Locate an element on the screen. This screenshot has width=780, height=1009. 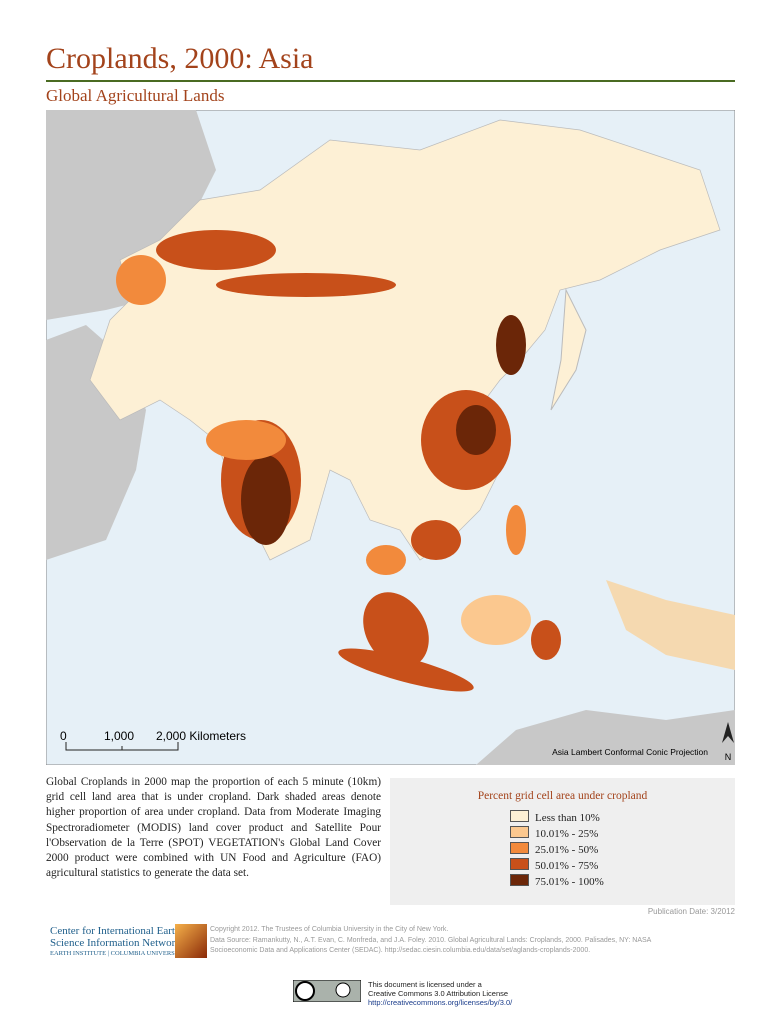
projection: Asia Lambert Conformal Conic Projection is located at coordinates (630, 752).